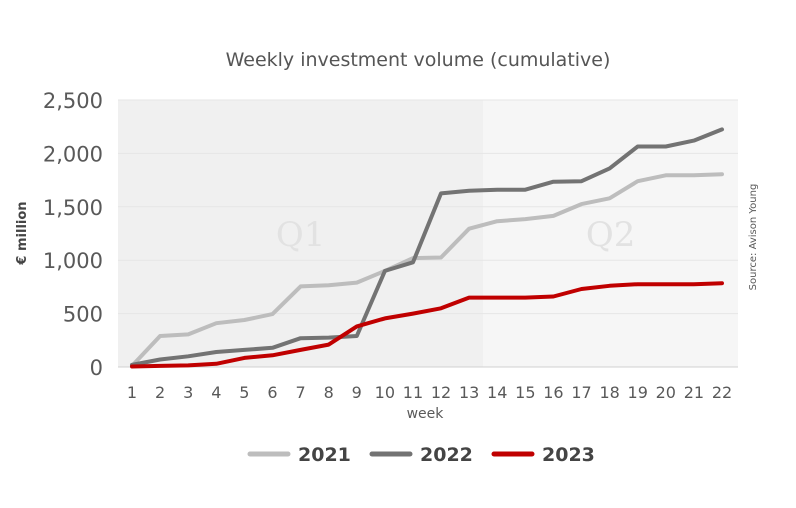 This screenshot has height=508, width=796. I want to click on legend: 2021 2022 2023, so click(421, 455).